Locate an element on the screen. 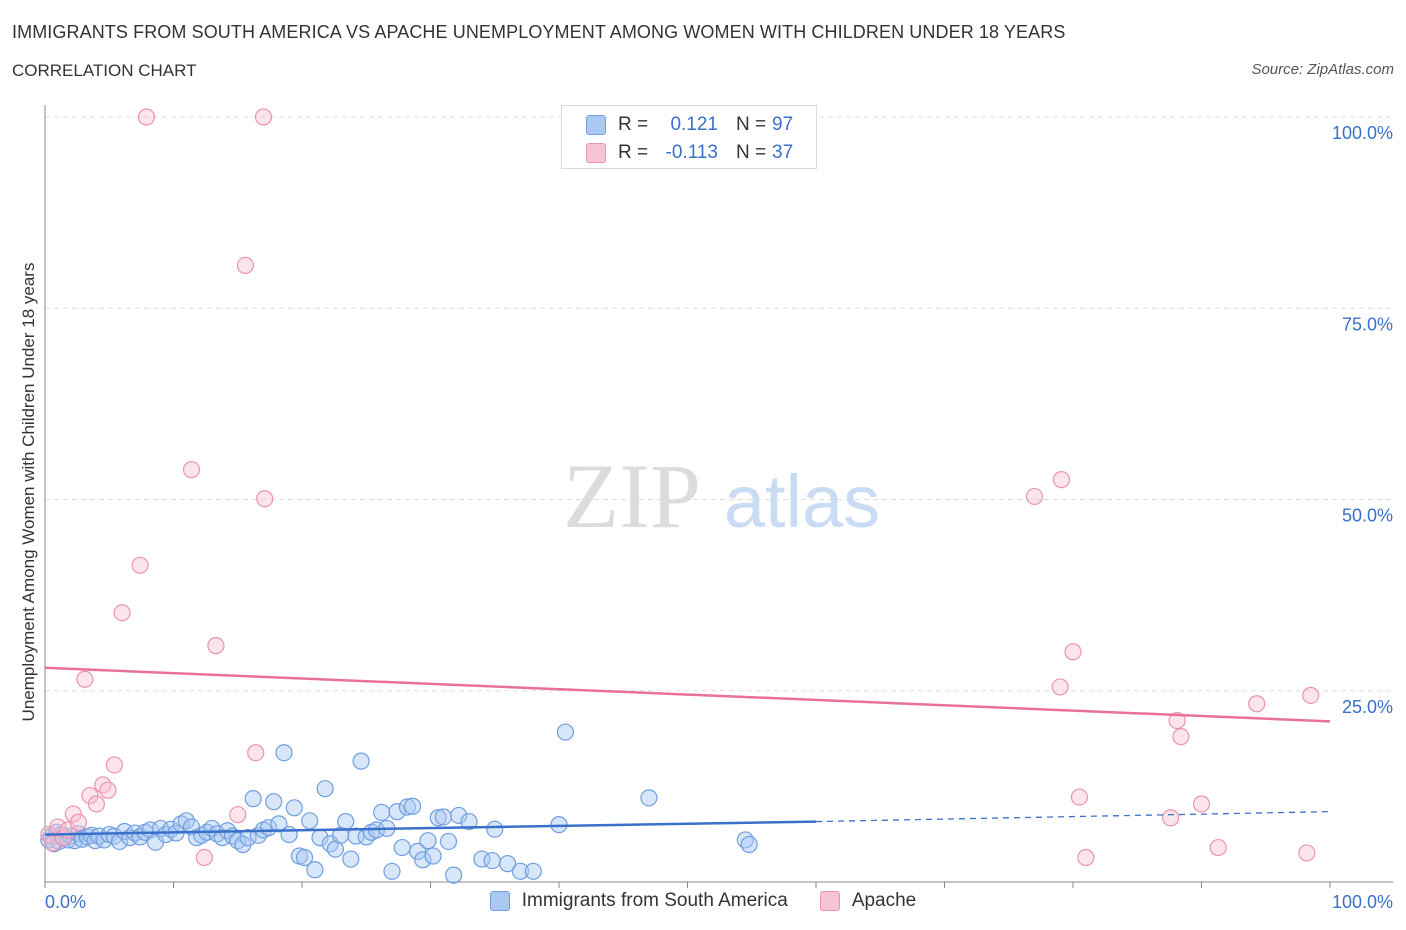  chart-subtitle: CORRELATION CHART is located at coordinates (104, 70).